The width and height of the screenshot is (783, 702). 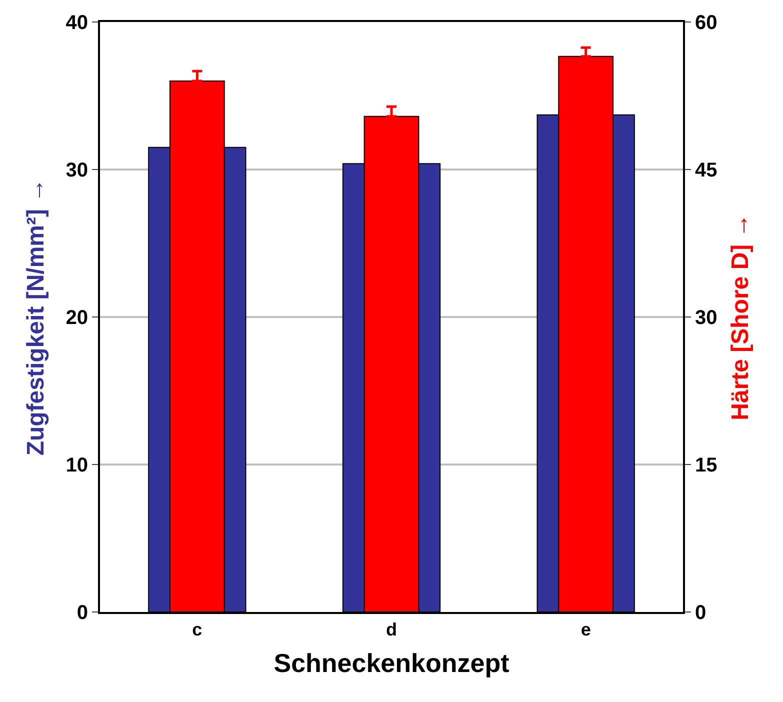 I want to click on y-tick-label: 20, so click(x=77, y=318).